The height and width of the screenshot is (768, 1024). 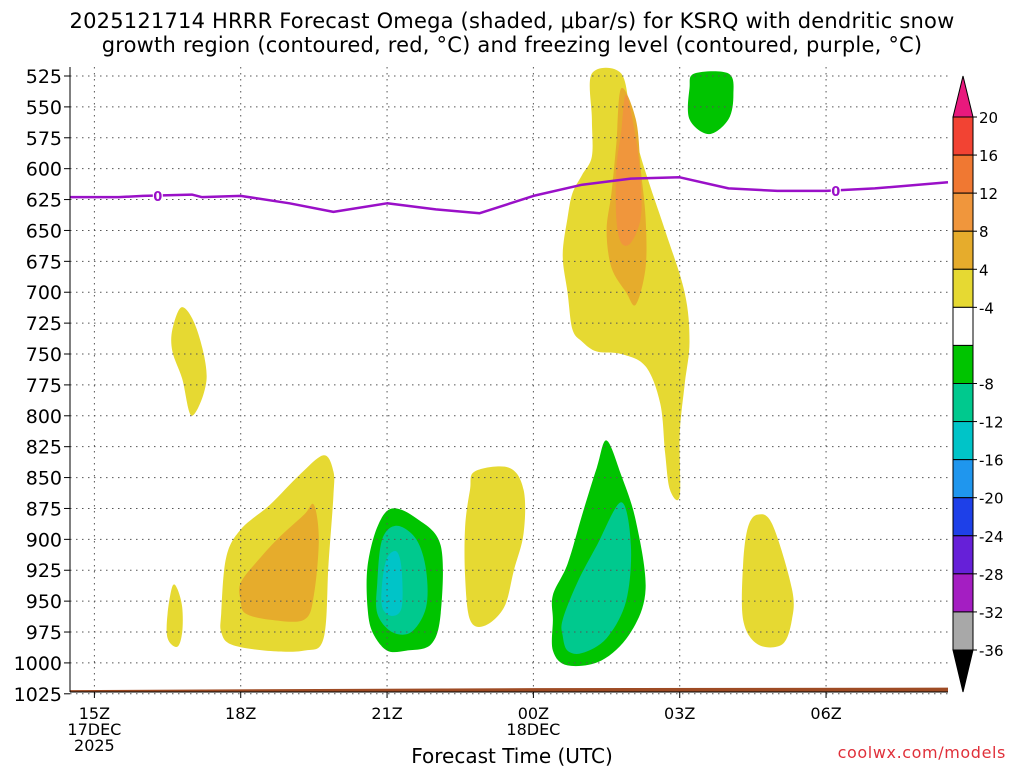 What do you see at coordinates (44, 139) in the screenshot?
I see `y-tick-label: 575` at bounding box center [44, 139].